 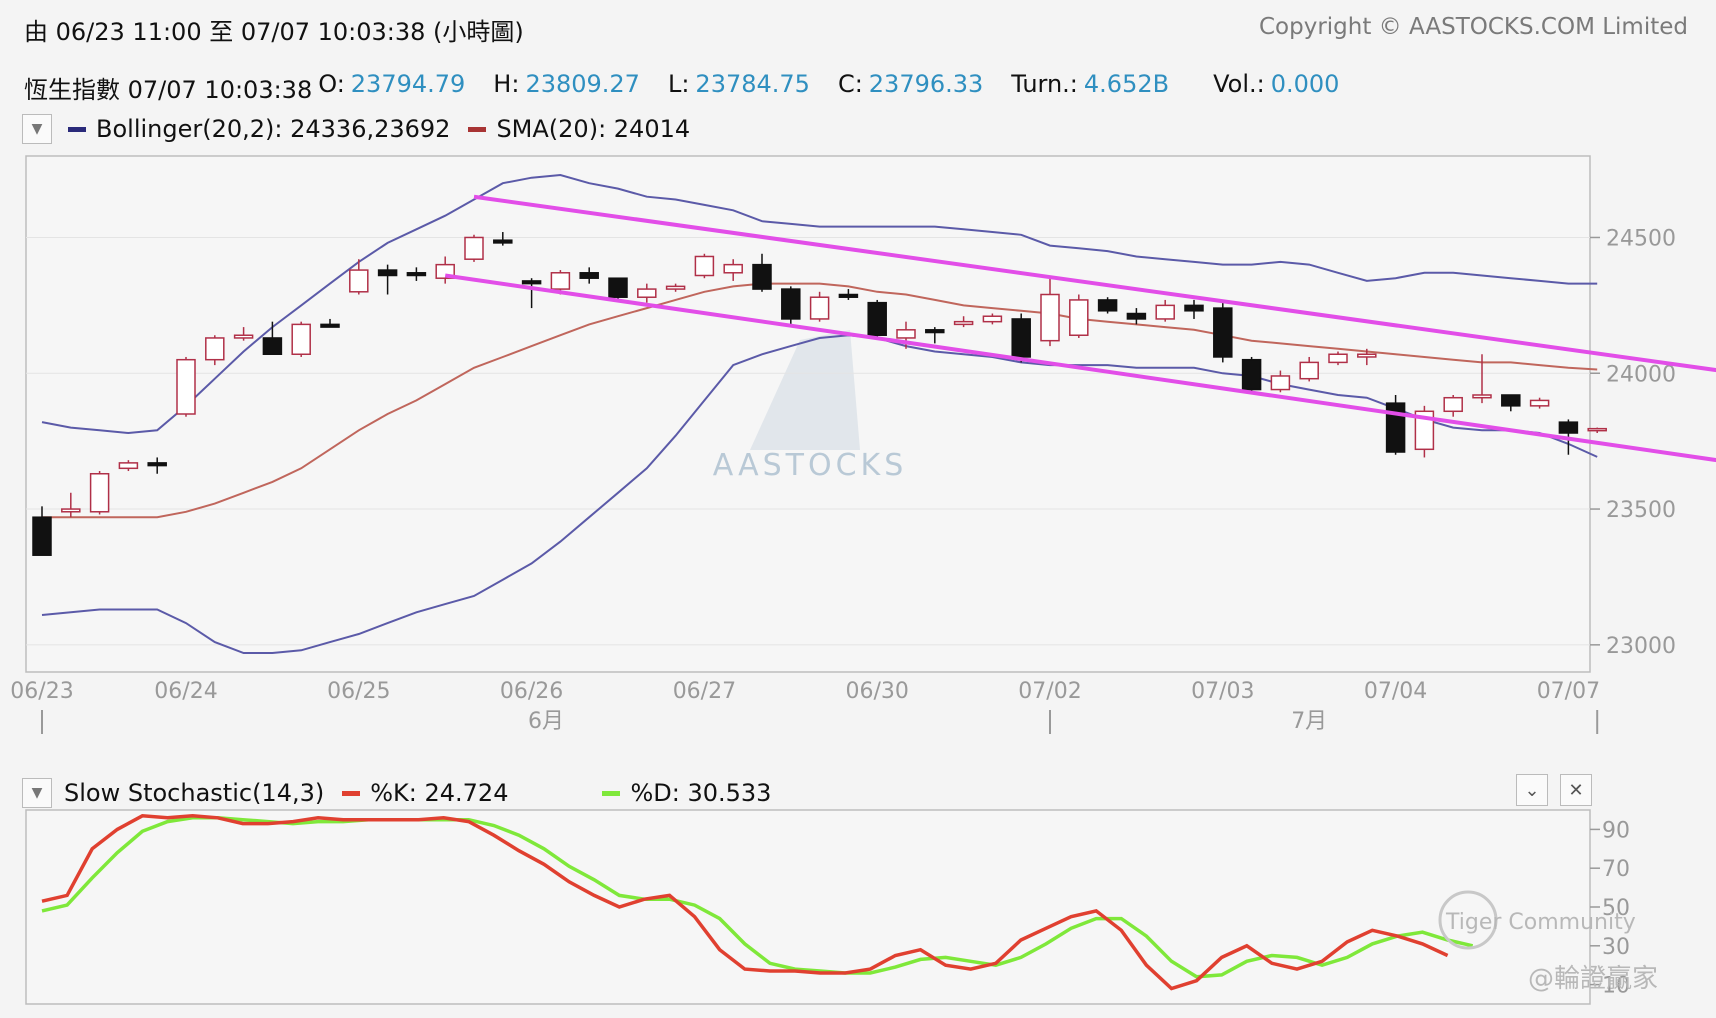 What do you see at coordinates (194, 793) in the screenshot?
I see `stoch-title: Slow Stochastic(14,3)` at bounding box center [194, 793].